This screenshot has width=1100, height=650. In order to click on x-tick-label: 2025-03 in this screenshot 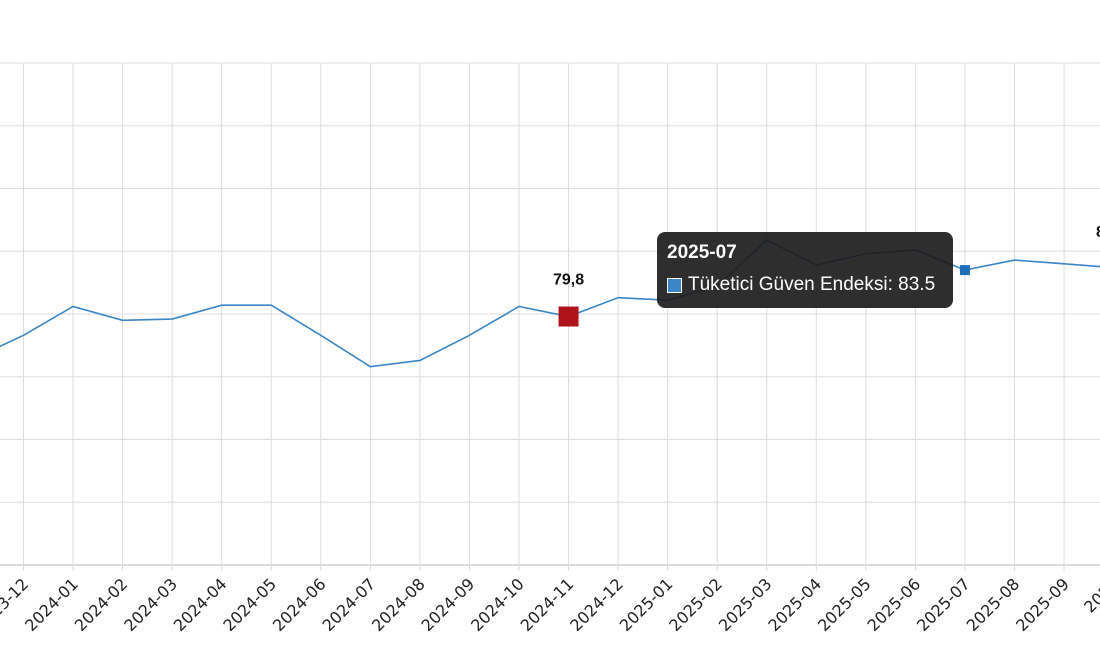, I will do `click(745, 604)`.